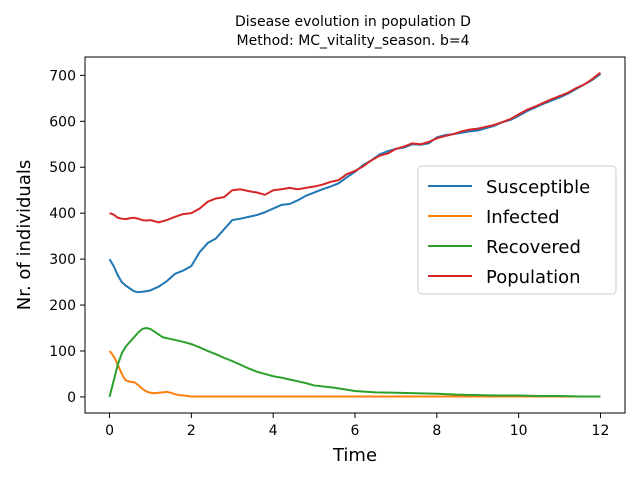 The width and height of the screenshot is (640, 480). Describe the element at coordinates (273, 431) in the screenshot. I see `x-tick-label: 4` at that location.